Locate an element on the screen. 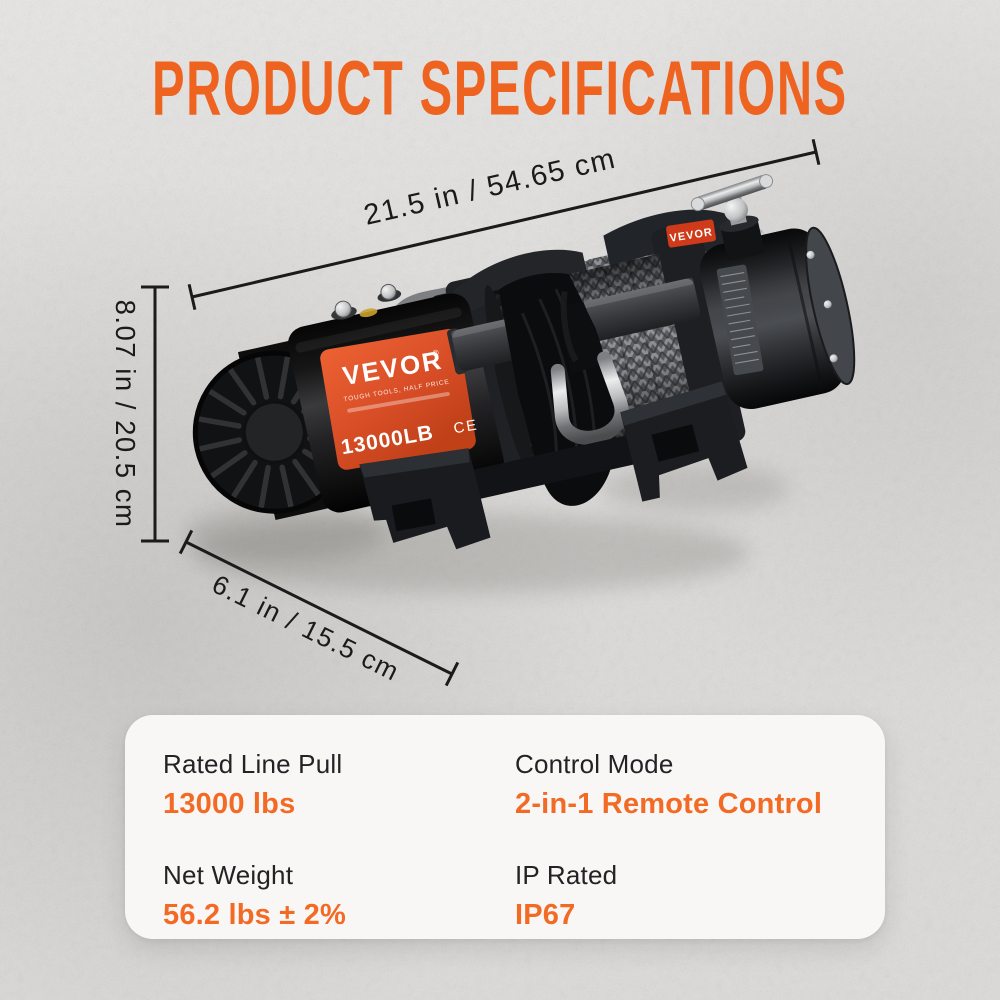 The height and width of the screenshot is (1000, 1000). dimension-line-depth is located at coordinates (319, 608).